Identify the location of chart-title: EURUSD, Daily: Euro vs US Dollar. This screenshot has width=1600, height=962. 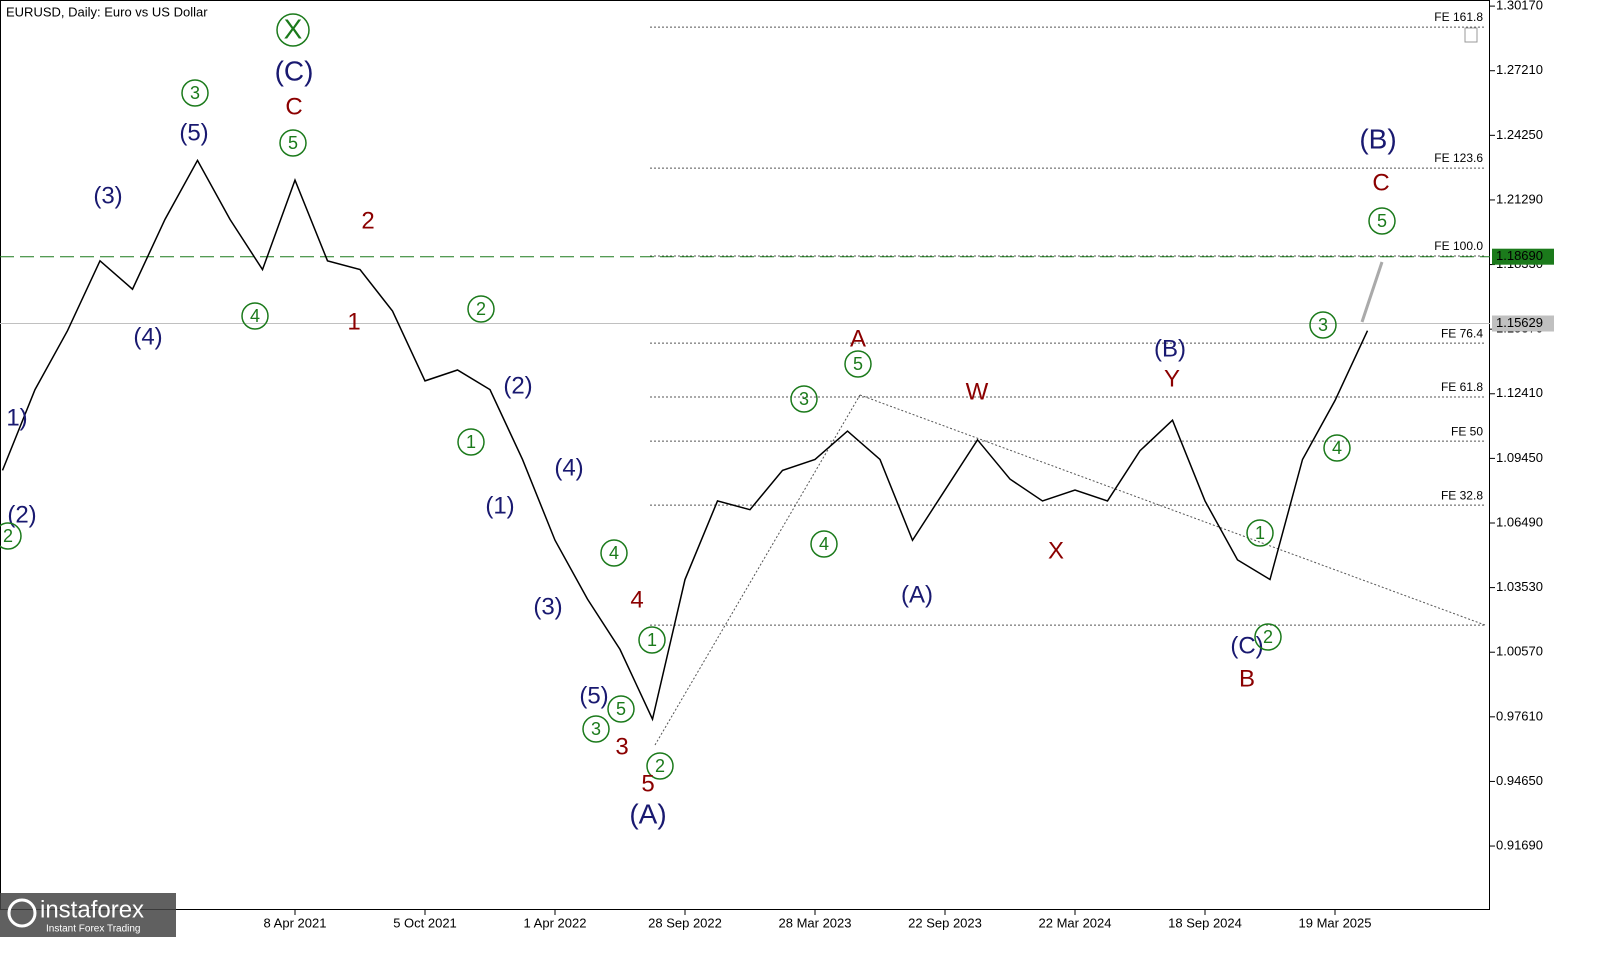
(107, 11).